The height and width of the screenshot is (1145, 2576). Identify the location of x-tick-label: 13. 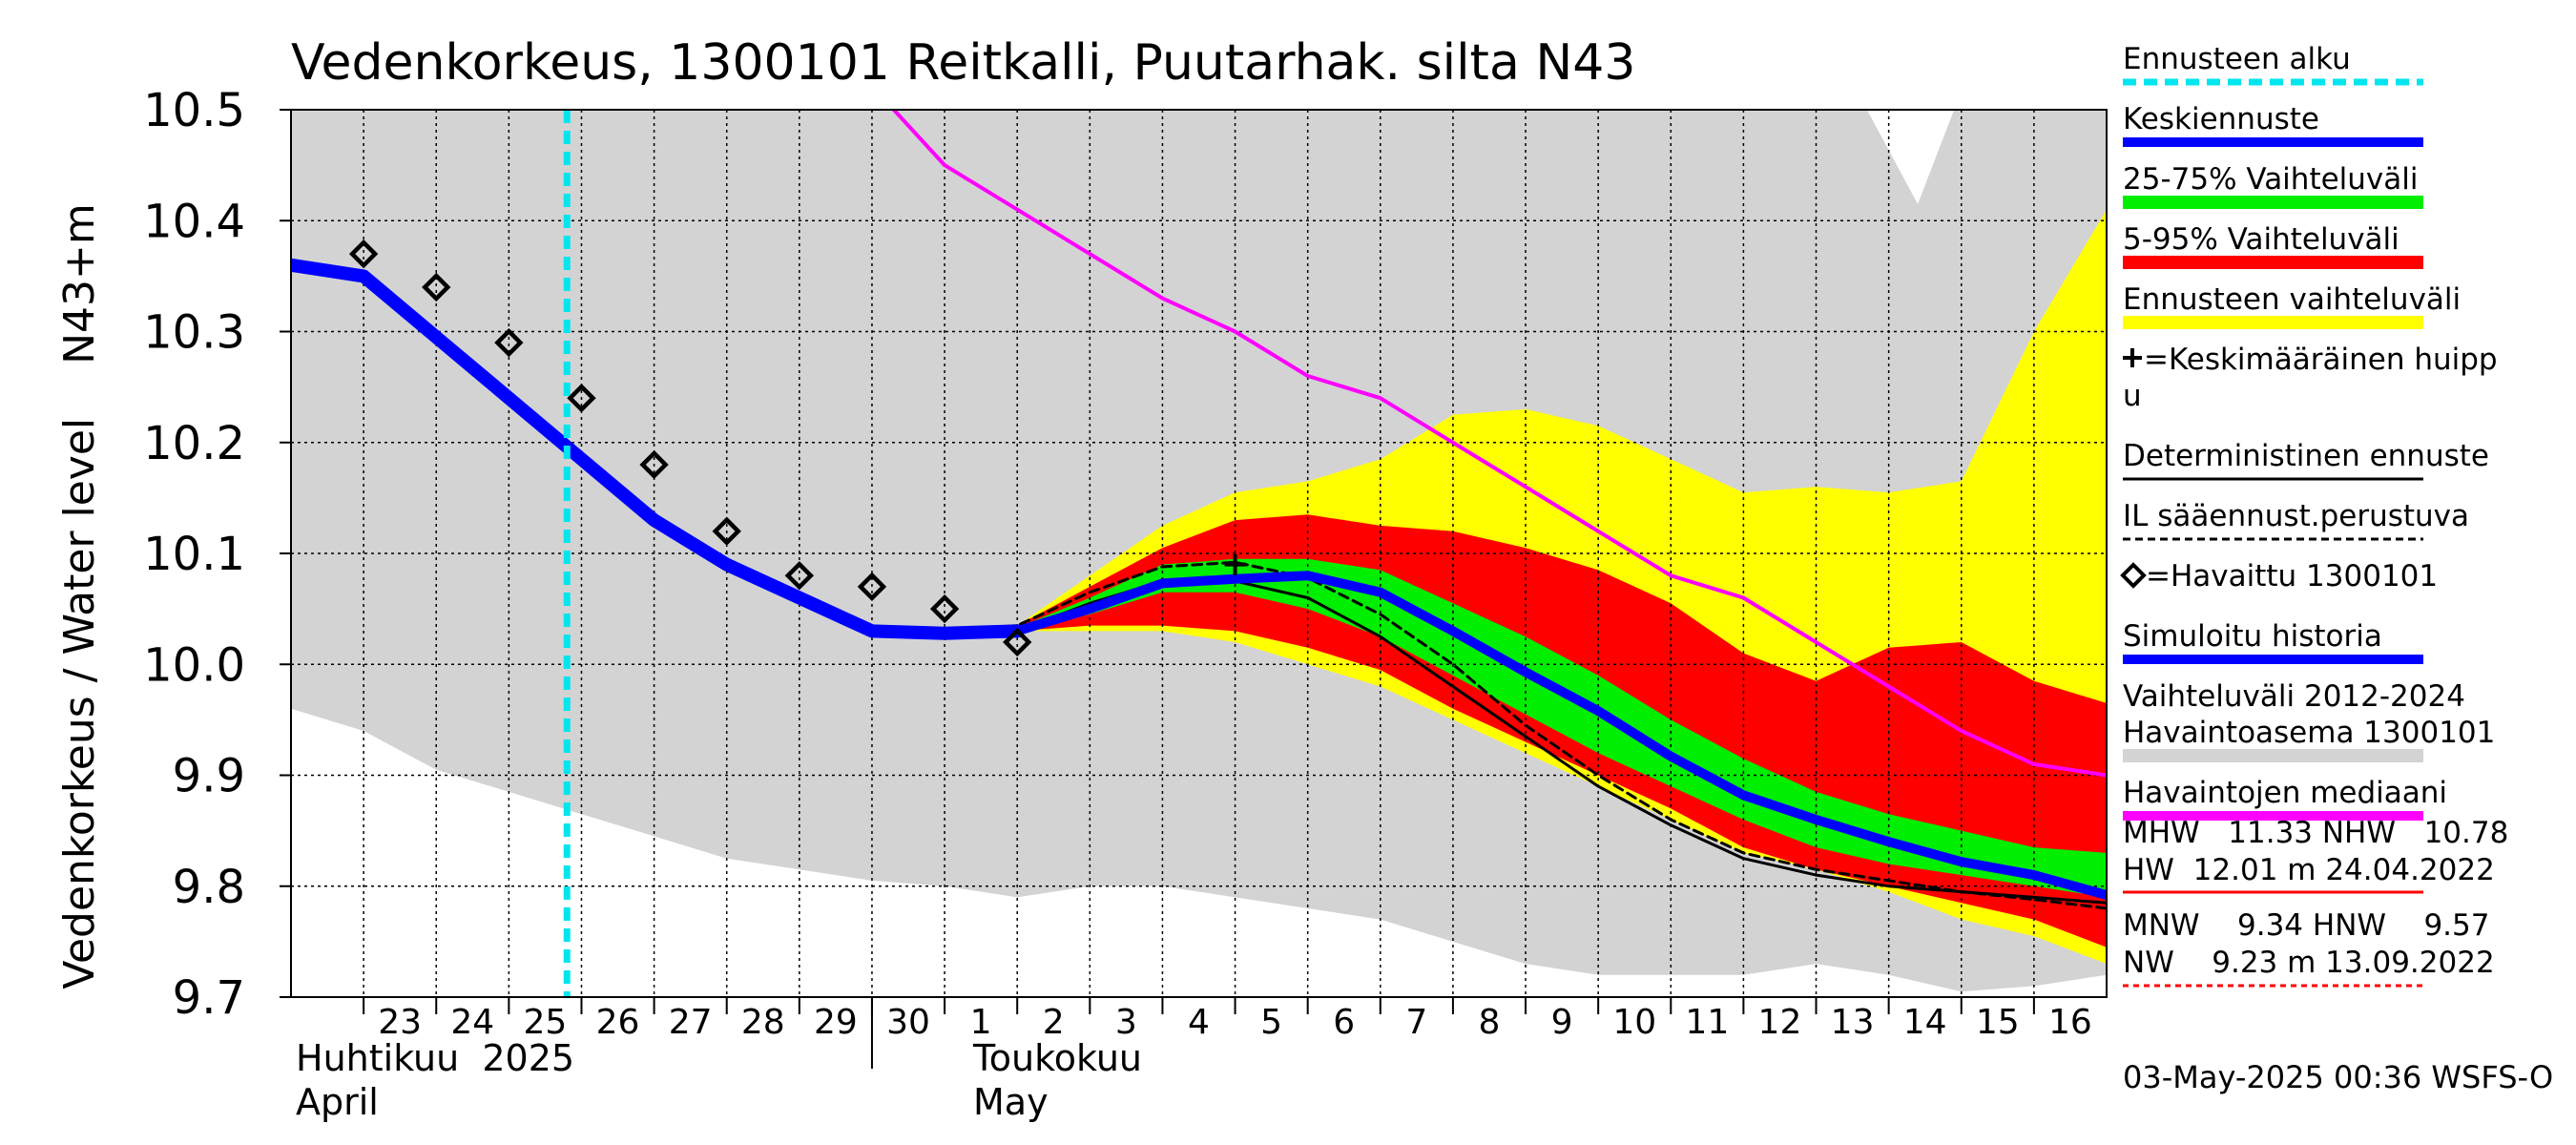
(1853, 1022).